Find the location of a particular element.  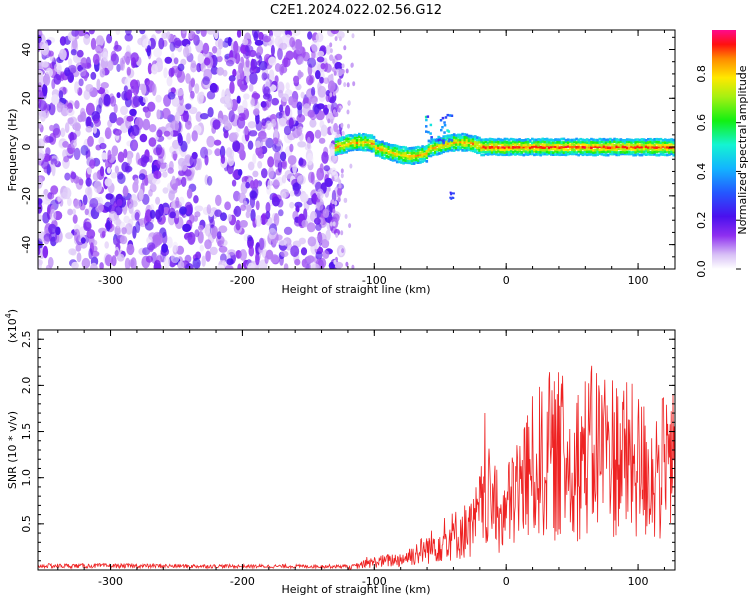

snr-ytick-label: 0.5 is located at coordinates (26, 524).